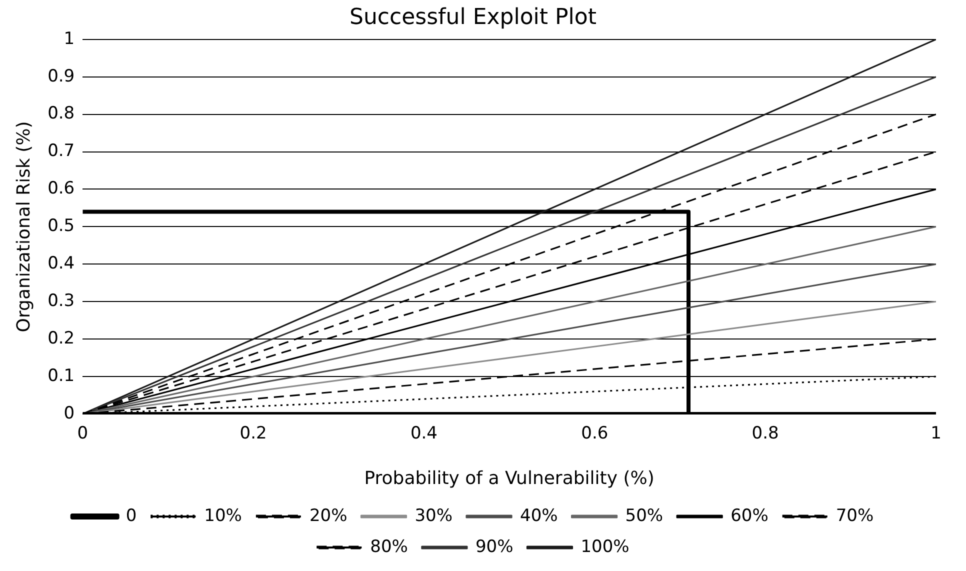 Image resolution: width=966 pixels, height=571 pixels. Describe the element at coordinates (644, 516) in the screenshot. I see `legend-label: 50%` at that location.